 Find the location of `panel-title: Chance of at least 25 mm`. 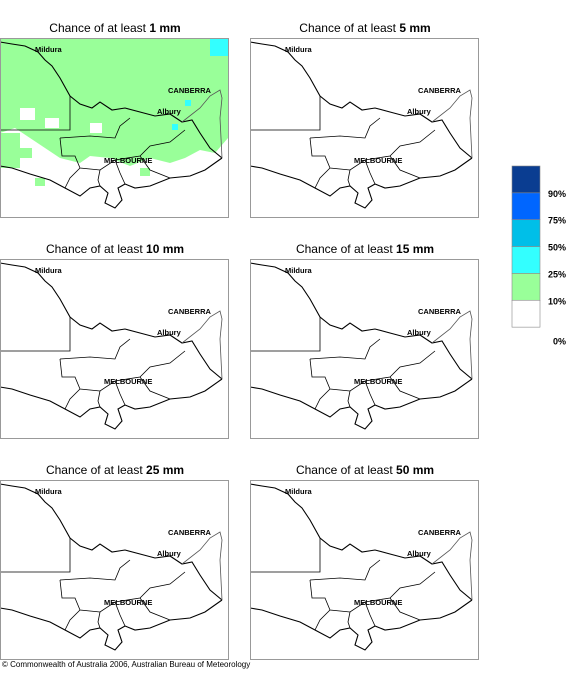

panel-title: Chance of at least 25 mm is located at coordinates (115, 470).